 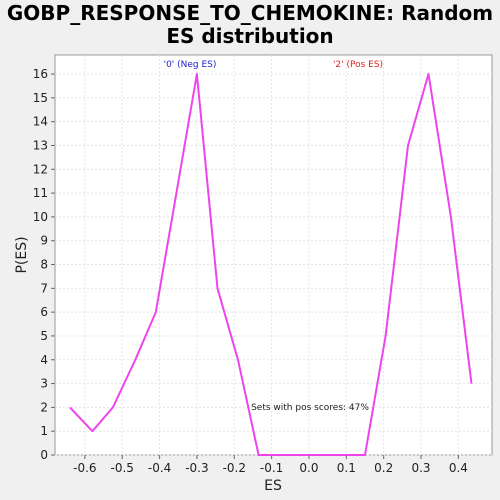 What do you see at coordinates (44, 431) in the screenshot?
I see `y-tick-label: 1` at bounding box center [44, 431].